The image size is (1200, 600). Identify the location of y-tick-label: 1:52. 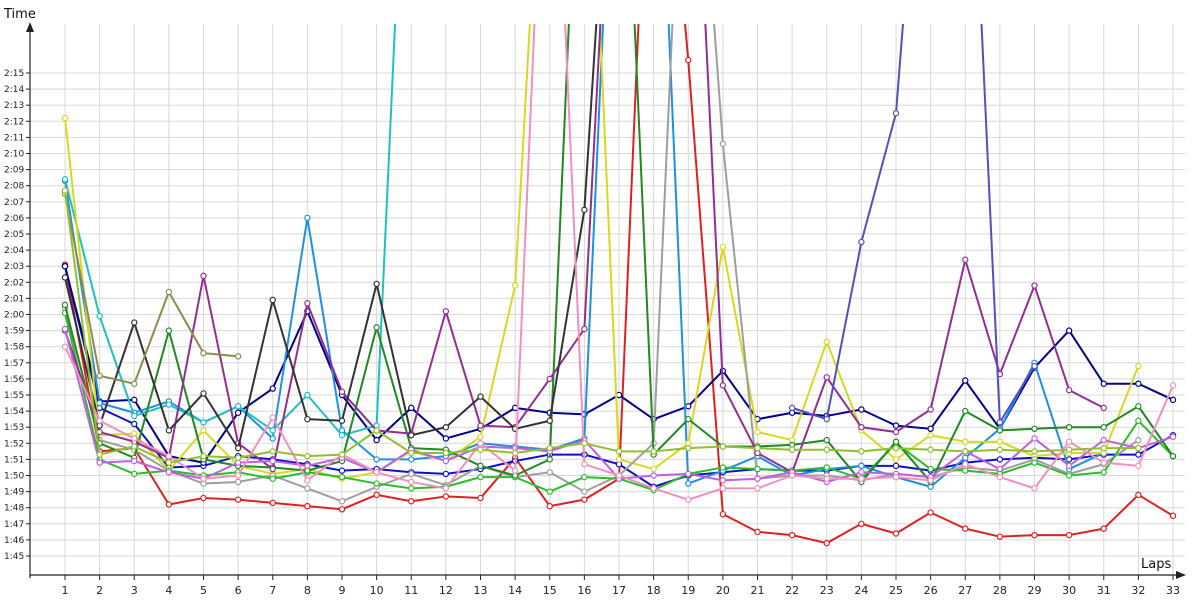
(14, 444).